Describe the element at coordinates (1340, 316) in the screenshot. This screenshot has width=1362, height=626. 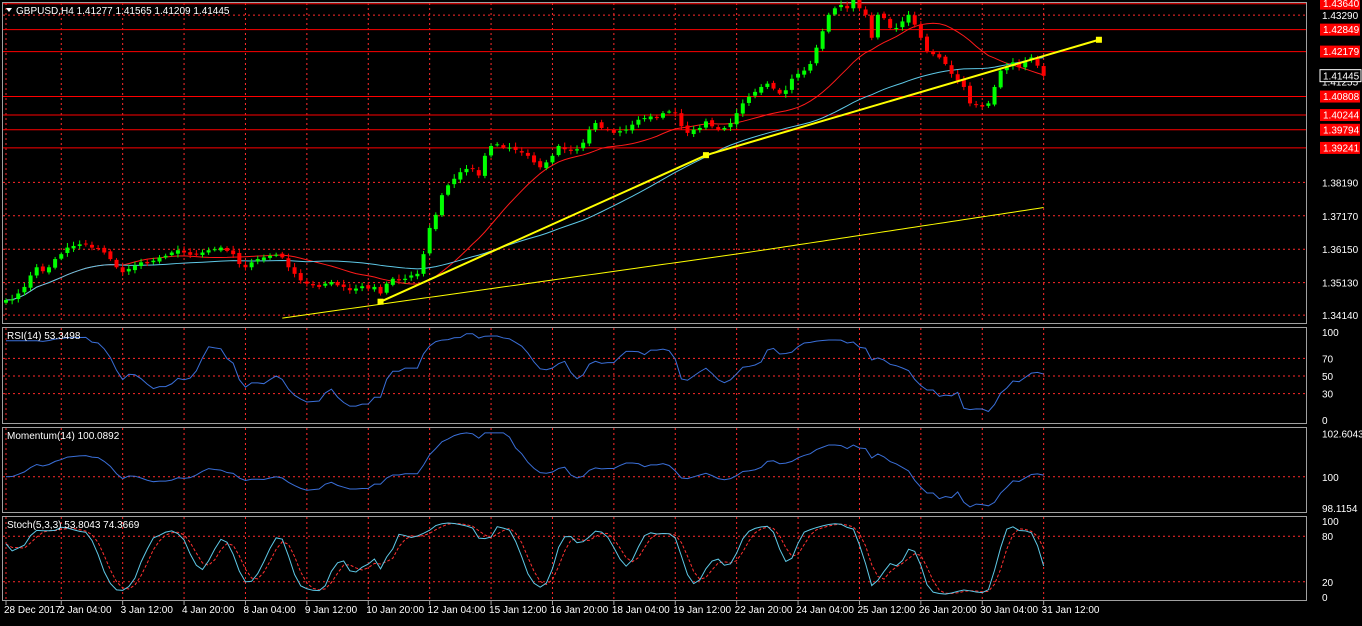
I see `price-tick-label: 1.34140` at that location.